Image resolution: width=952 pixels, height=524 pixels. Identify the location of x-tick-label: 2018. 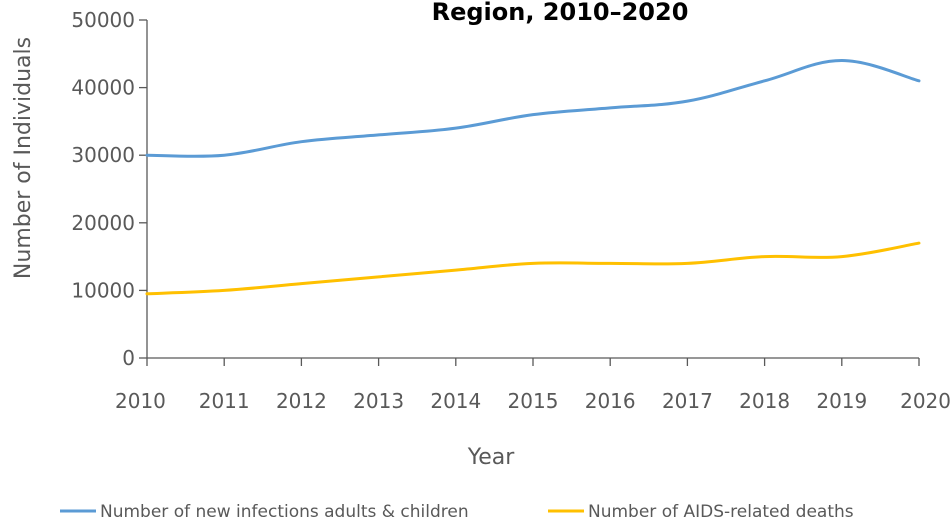
(764, 401).